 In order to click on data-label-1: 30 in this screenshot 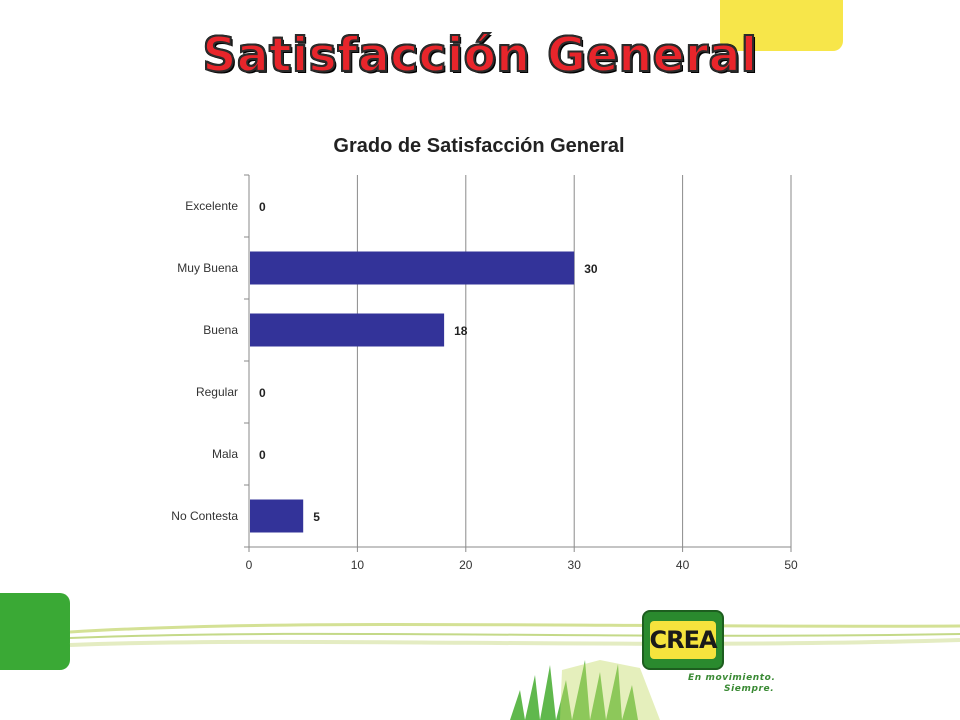, I will do `click(591, 269)`.